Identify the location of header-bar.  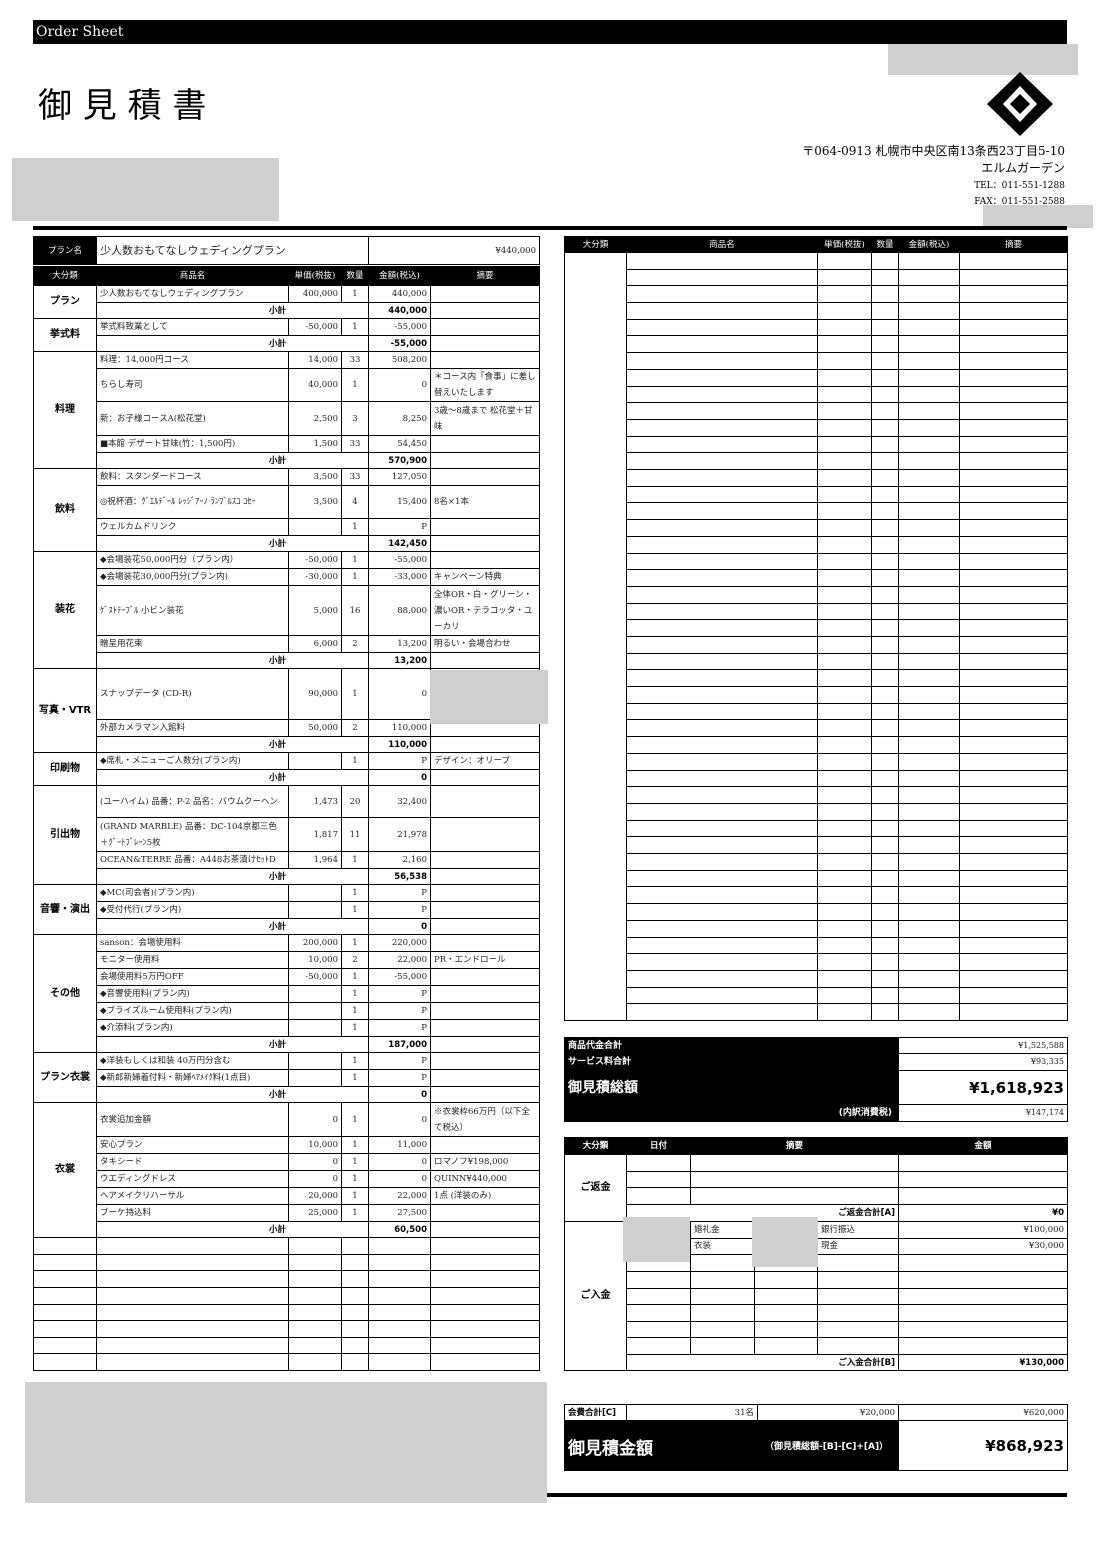
(550, 32).